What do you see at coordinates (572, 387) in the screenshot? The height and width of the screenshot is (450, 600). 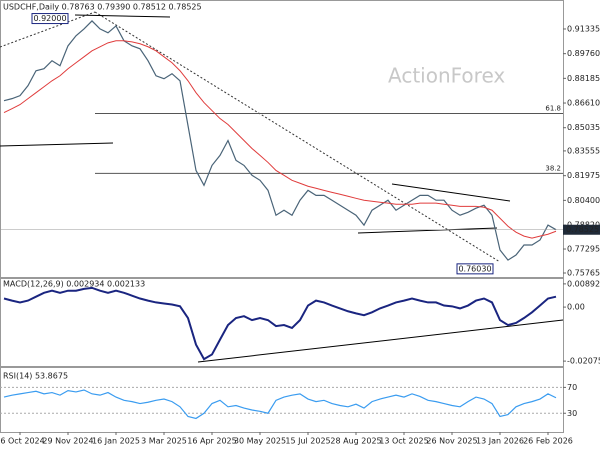 I see `y-tick-label: 70` at bounding box center [572, 387].